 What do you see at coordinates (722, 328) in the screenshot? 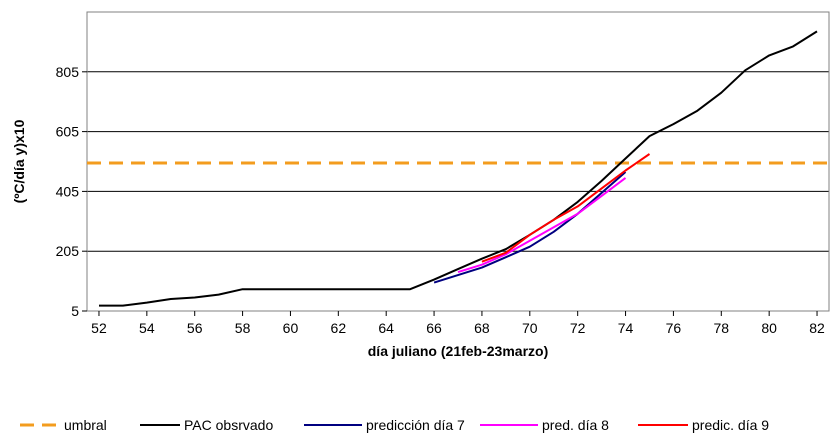
I see `x-tick-label: 78` at bounding box center [722, 328].